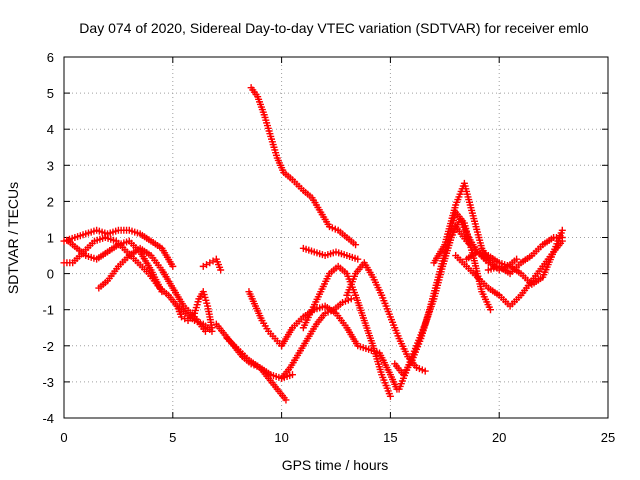 Image resolution: width=640 pixels, height=480 pixels. Describe the element at coordinates (330, 253) in the screenshot. I see `series-track-n` at that location.